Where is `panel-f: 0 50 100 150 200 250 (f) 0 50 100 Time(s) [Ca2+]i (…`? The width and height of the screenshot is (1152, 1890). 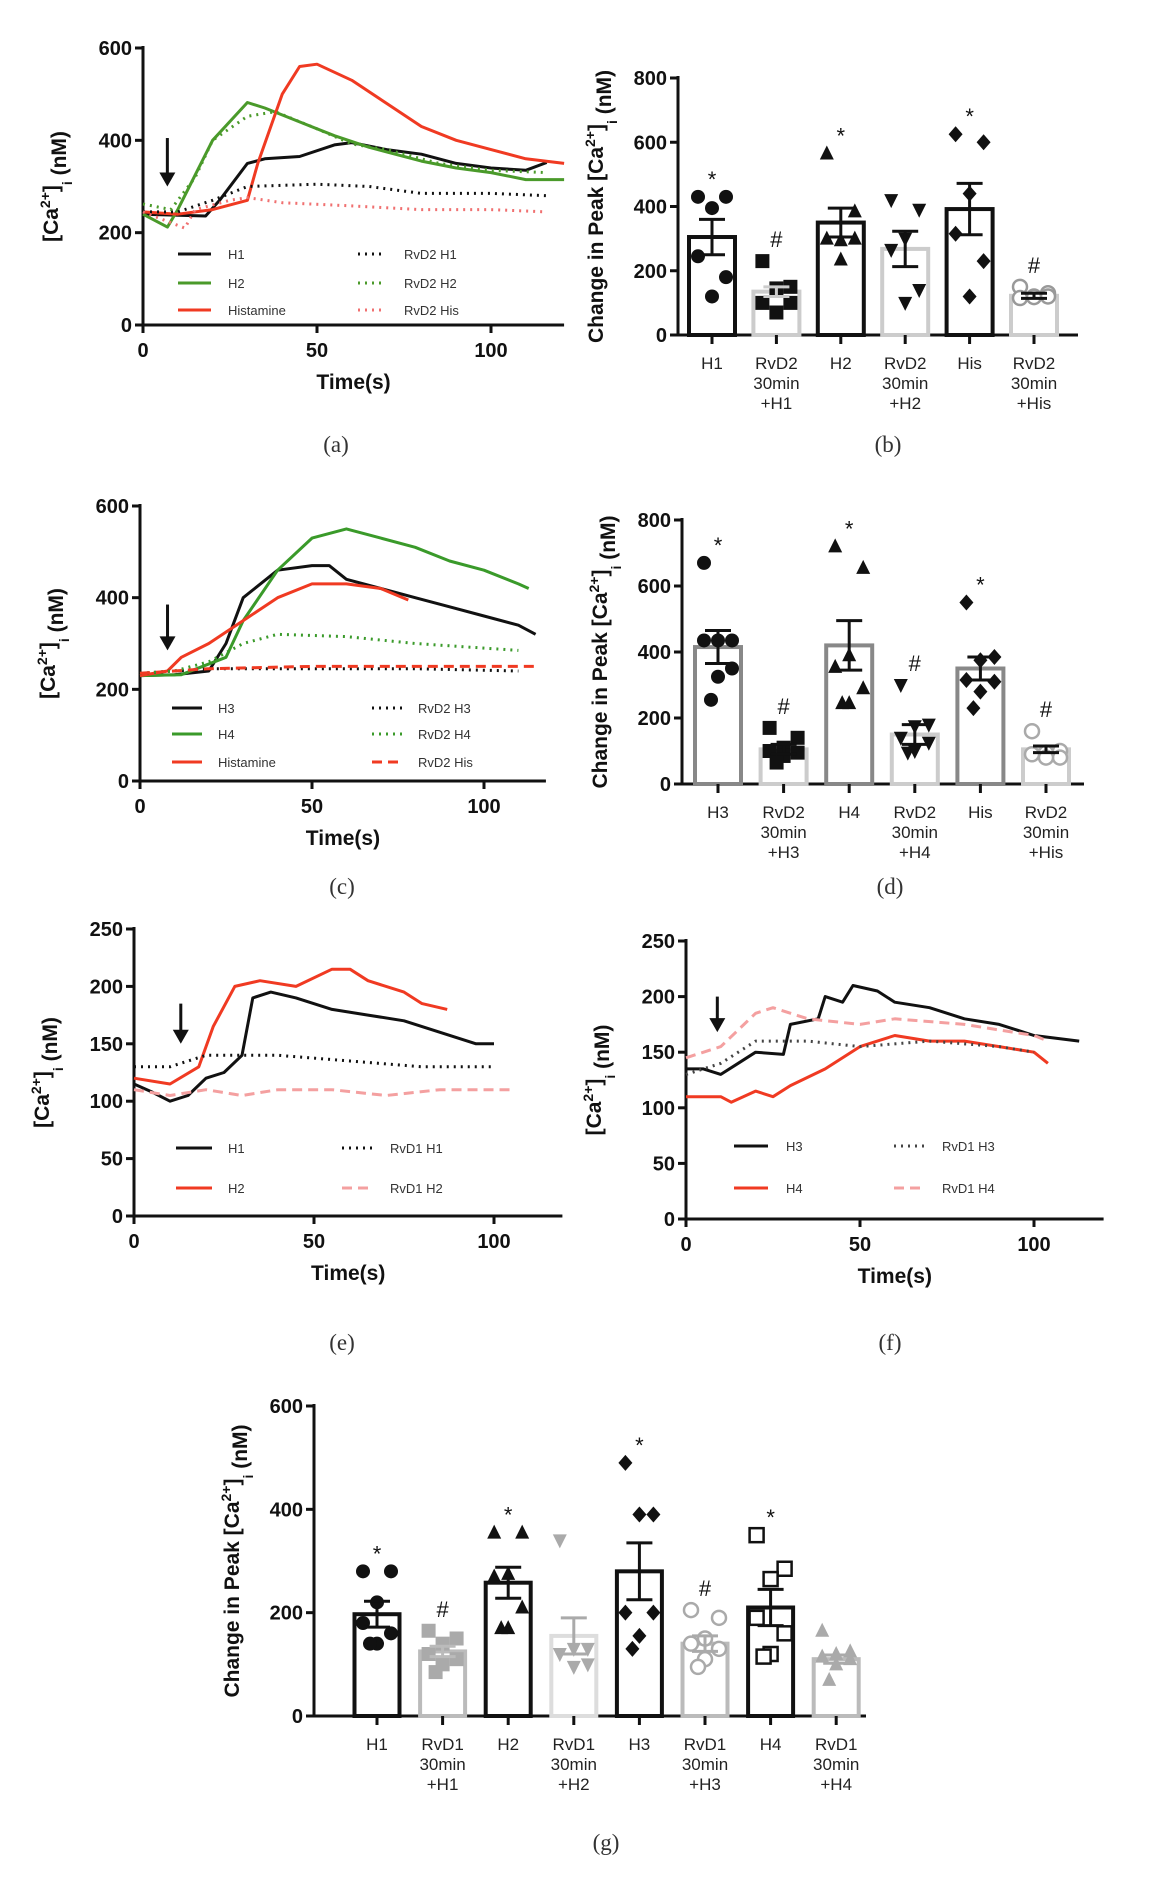 panel-f: 0 50 100 150 200 250 (f) 0 50 100 Time(s) [Ca2+]i (… is located at coordinates (842, 1143).